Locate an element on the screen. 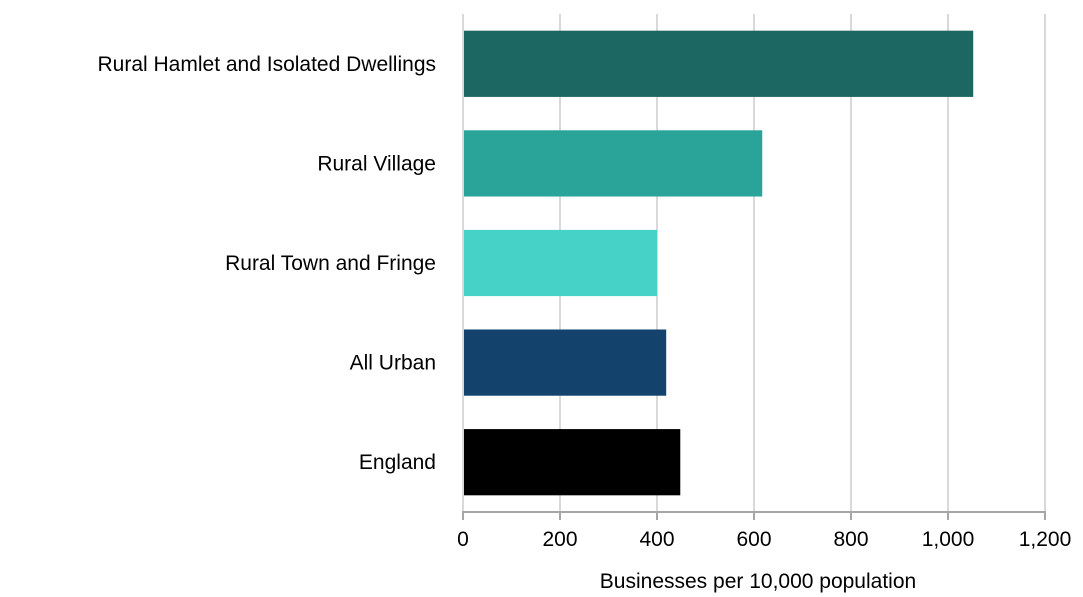  x-tick-label: 400 is located at coordinates (656, 539).